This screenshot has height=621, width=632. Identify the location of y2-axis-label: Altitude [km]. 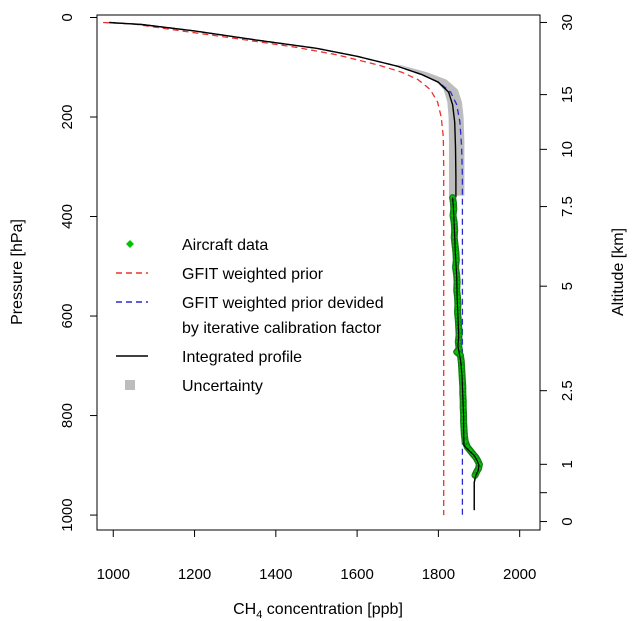
(618, 272).